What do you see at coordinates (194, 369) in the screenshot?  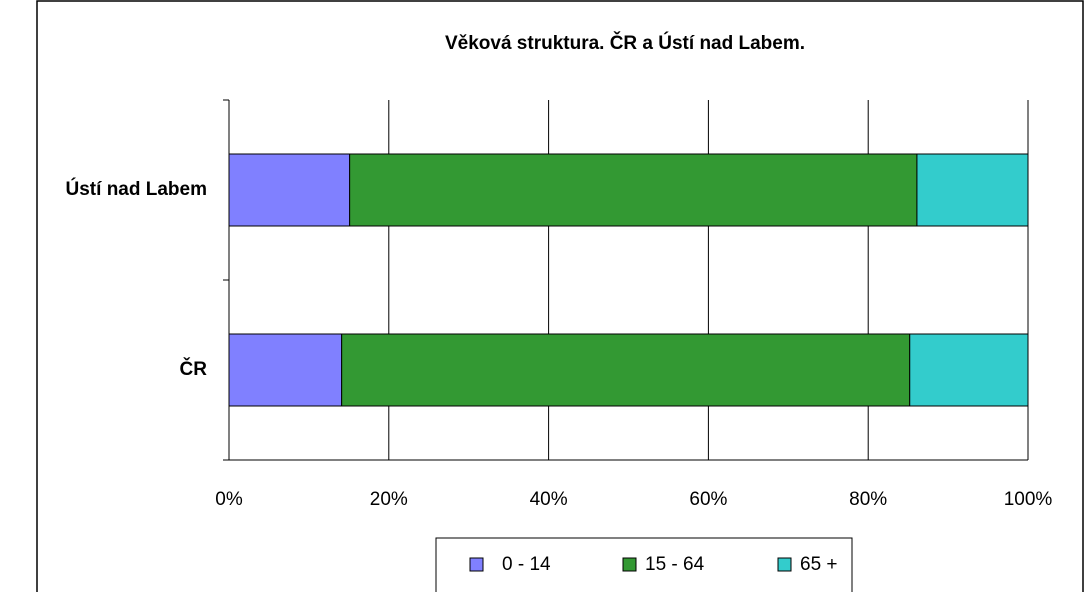 I see `y-tick-label: ČR` at bounding box center [194, 369].